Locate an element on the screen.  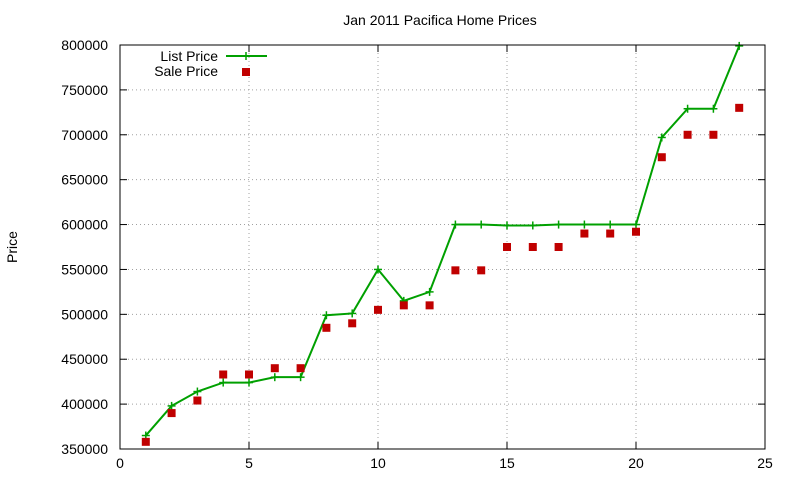
y-tick-label: 500000 is located at coordinates (84, 314).